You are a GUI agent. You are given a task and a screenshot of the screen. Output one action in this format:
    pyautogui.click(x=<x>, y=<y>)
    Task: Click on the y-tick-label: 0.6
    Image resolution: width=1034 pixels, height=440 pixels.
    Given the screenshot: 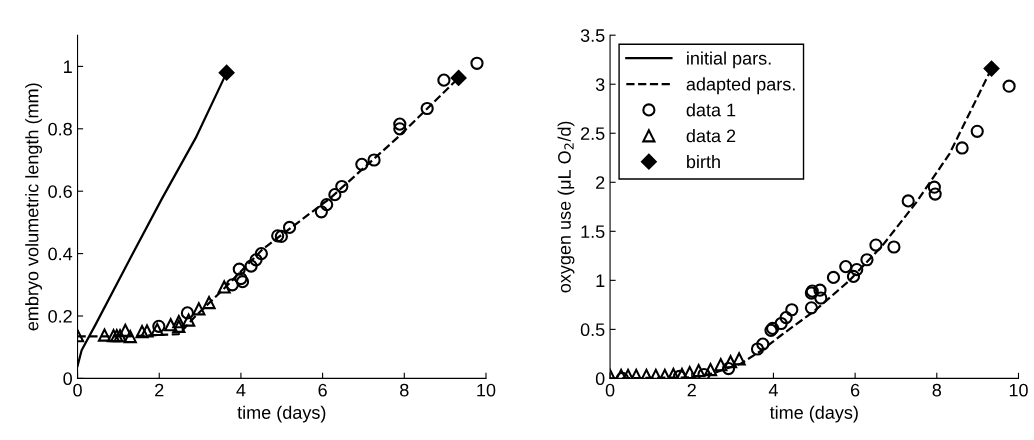 What is the action you would take?
    pyautogui.click(x=60, y=191)
    